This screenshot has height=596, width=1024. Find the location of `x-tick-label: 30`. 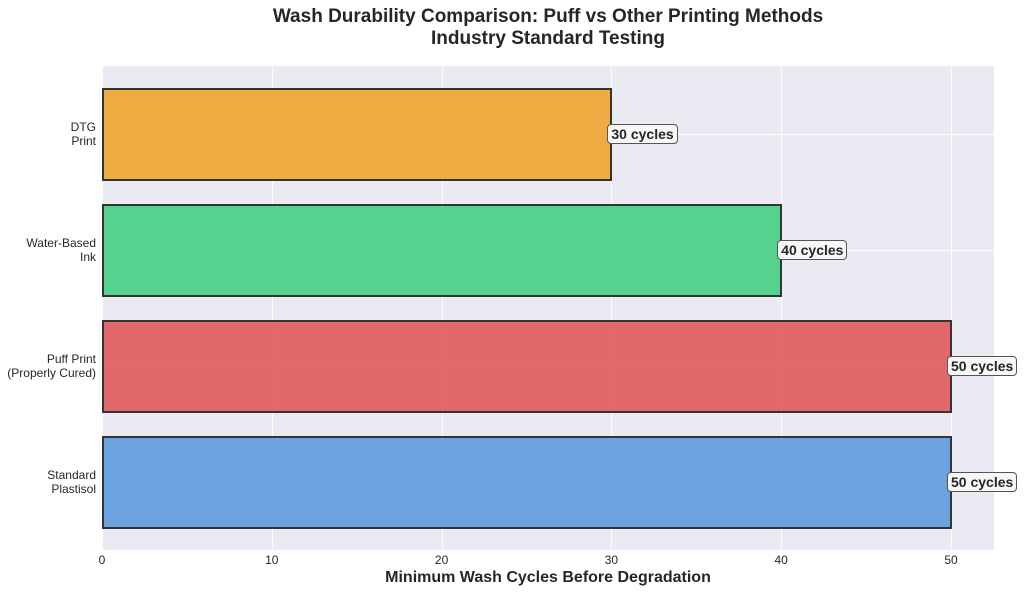

x-tick-label: 30 is located at coordinates (611, 560).